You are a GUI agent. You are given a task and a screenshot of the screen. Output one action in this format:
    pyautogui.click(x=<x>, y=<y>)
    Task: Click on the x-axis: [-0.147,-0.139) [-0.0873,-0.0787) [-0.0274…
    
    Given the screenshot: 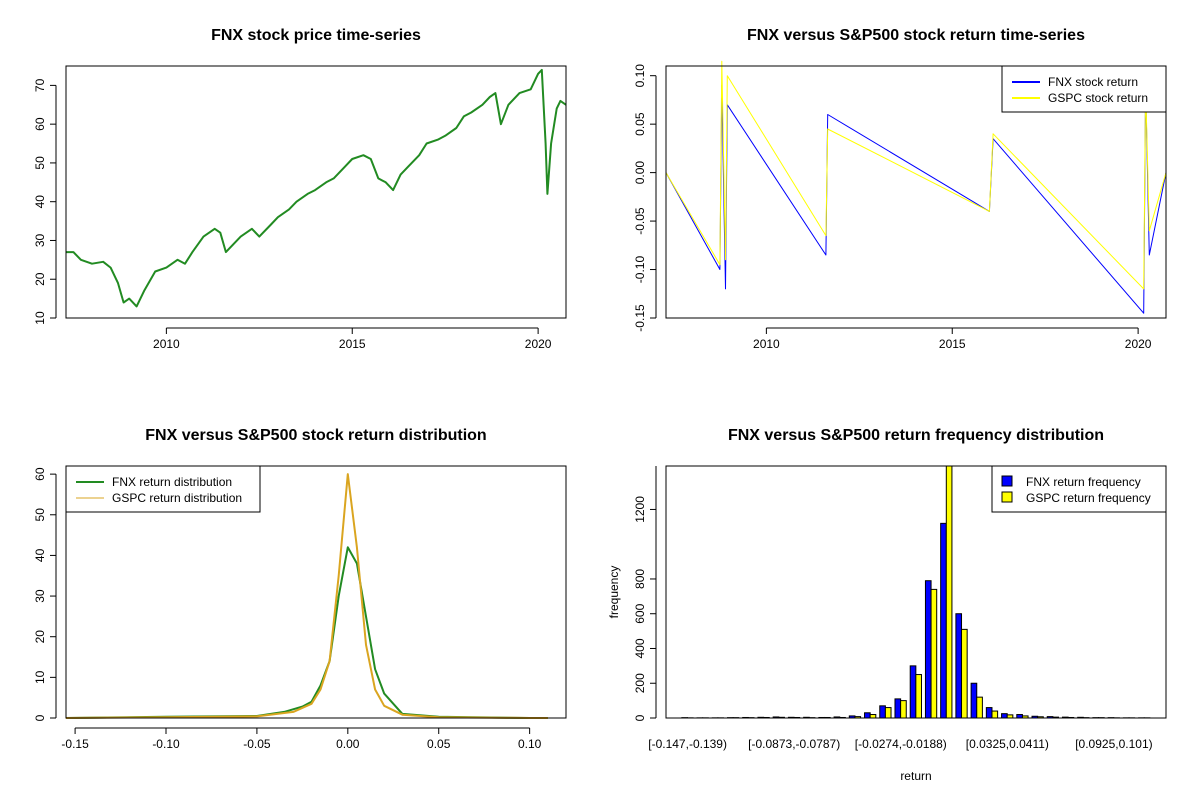 What is the action you would take?
    pyautogui.click(x=900, y=744)
    